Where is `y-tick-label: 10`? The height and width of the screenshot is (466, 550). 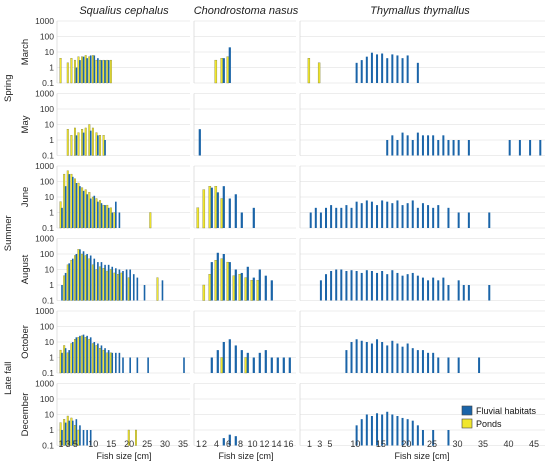 y-tick-label: 10 is located at coordinates (50, 415).